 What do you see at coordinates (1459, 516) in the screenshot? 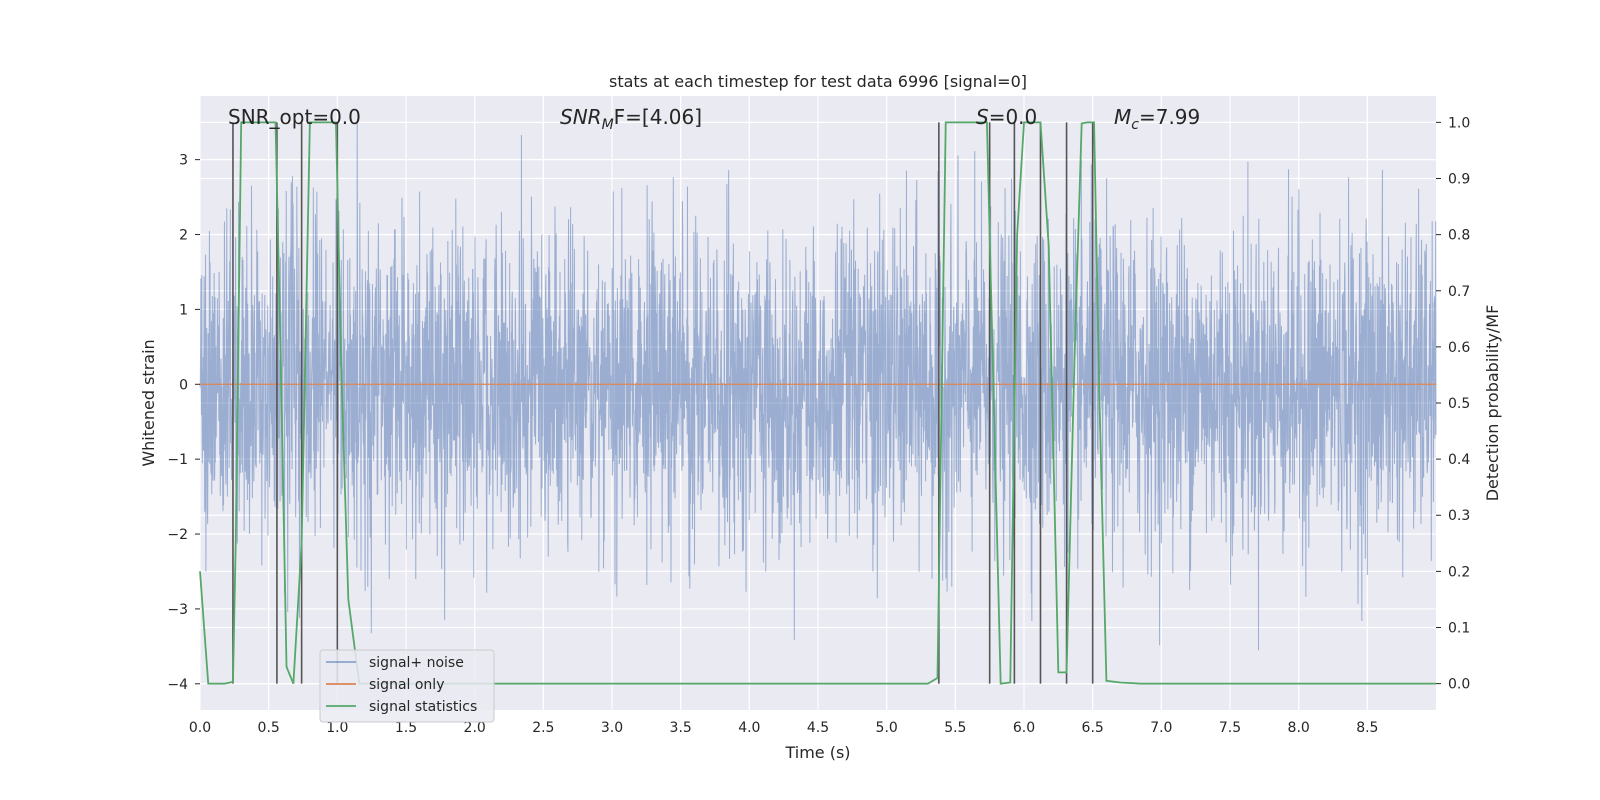
I see `y2-tick-label-7: 0.3` at bounding box center [1459, 516].